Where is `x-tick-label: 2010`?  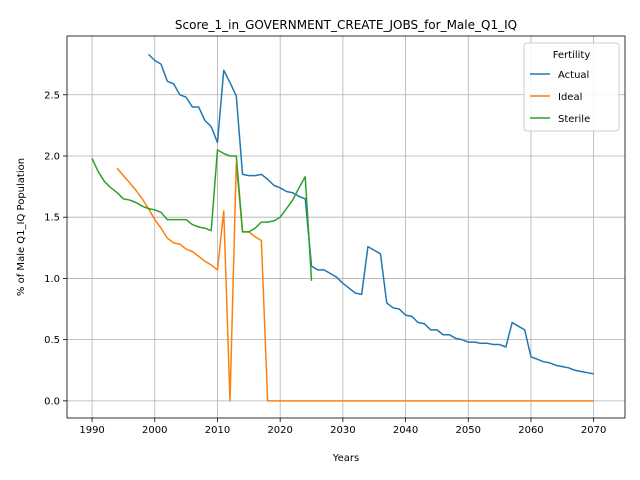 x-tick-label: 2010 is located at coordinates (217, 430).